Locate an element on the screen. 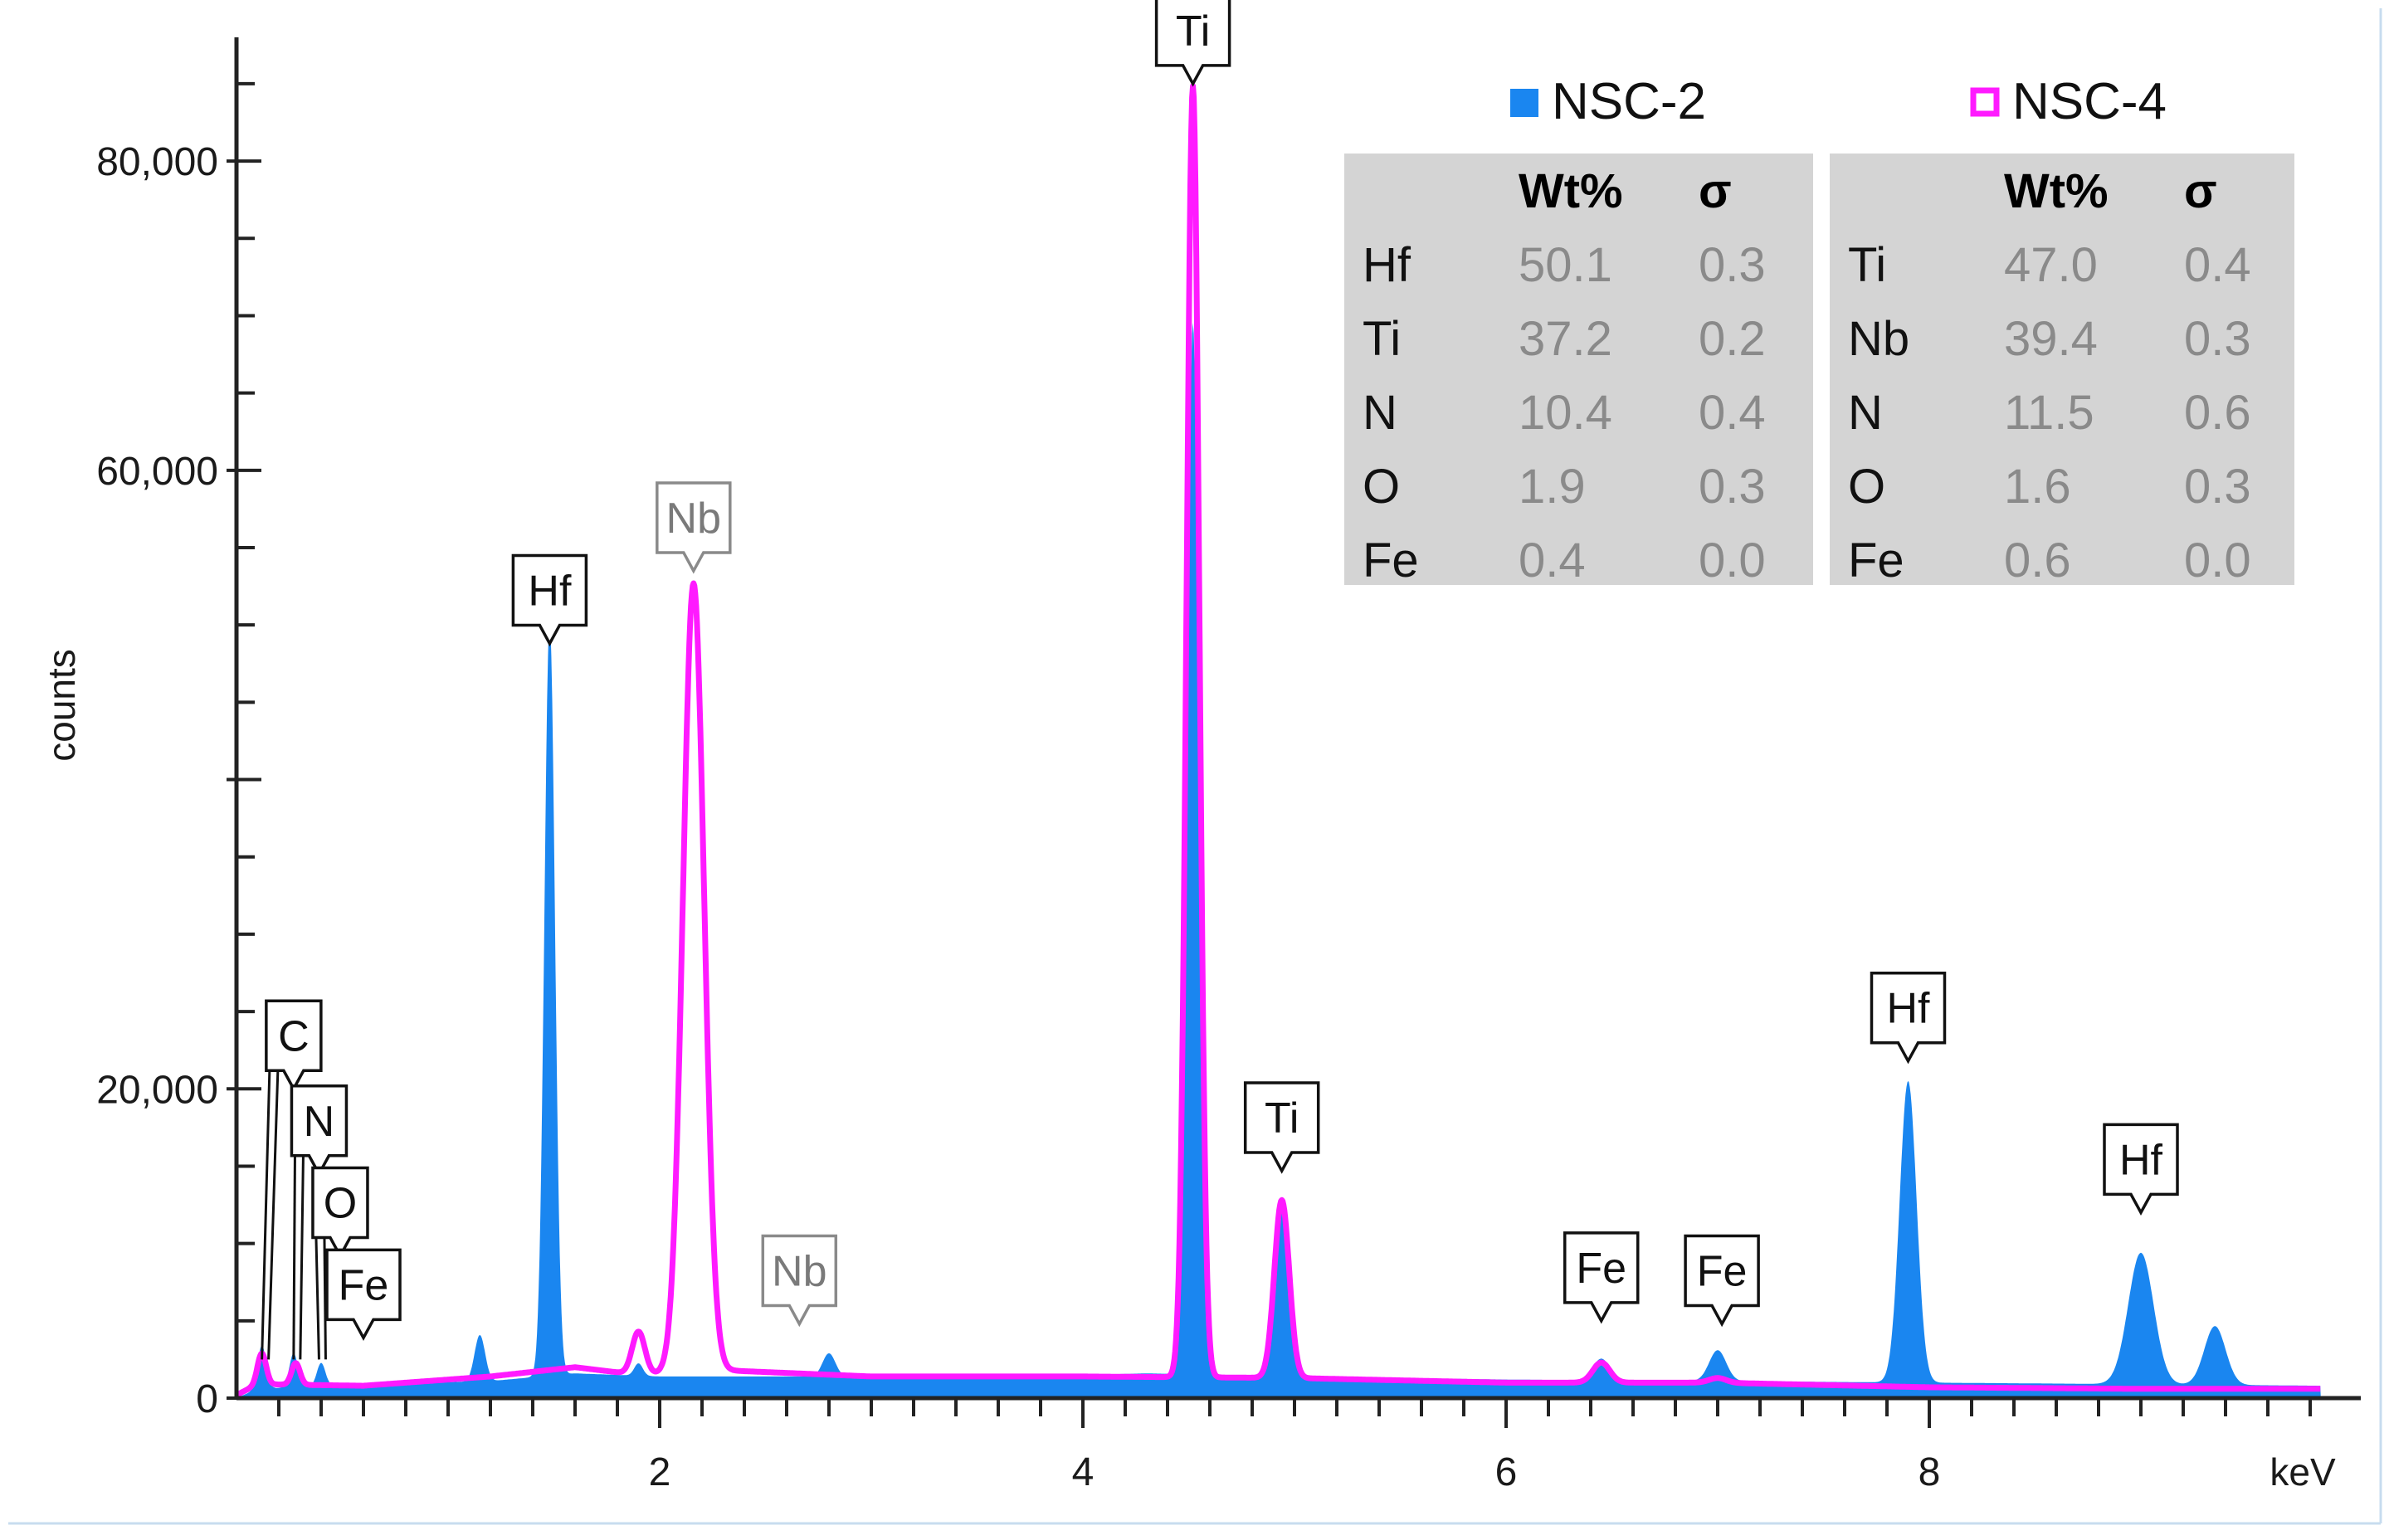 The height and width of the screenshot is (1540, 2389). table-cell-wt: 37.2 is located at coordinates (1565, 339).